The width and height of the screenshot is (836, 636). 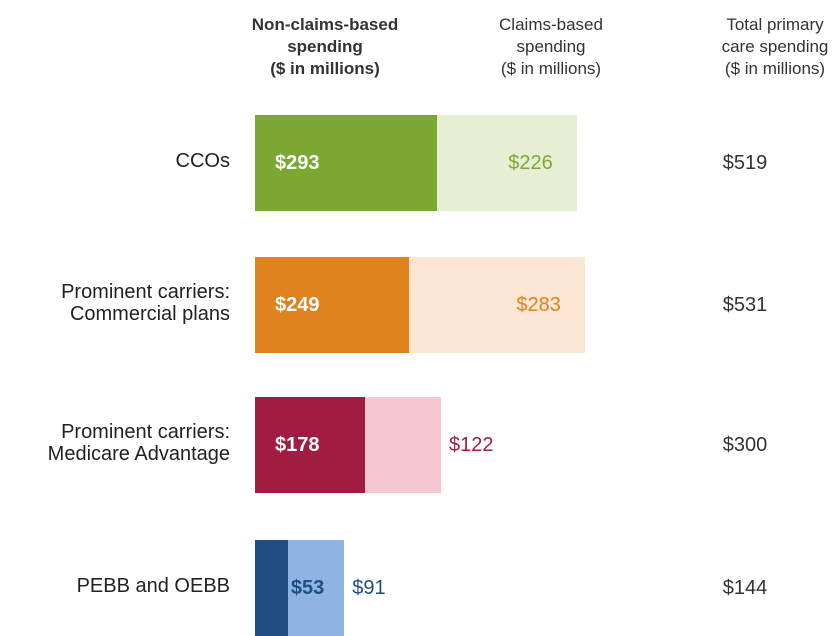 I want to click on data-label: $178, so click(x=297, y=445).